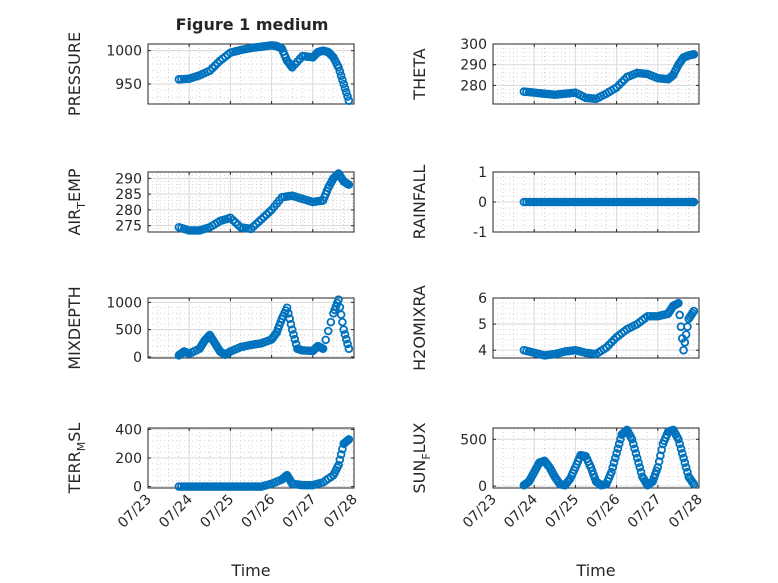 This screenshot has height=583, width=778. Describe the element at coordinates (419, 74) in the screenshot. I see `y-axis-label: THETA` at that location.